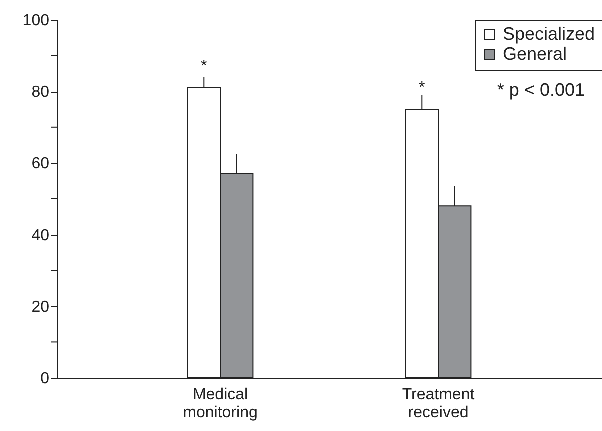 This screenshot has width=602, height=431. What do you see at coordinates (41, 93) in the screenshot?
I see `y-tick-label: 80` at bounding box center [41, 93].